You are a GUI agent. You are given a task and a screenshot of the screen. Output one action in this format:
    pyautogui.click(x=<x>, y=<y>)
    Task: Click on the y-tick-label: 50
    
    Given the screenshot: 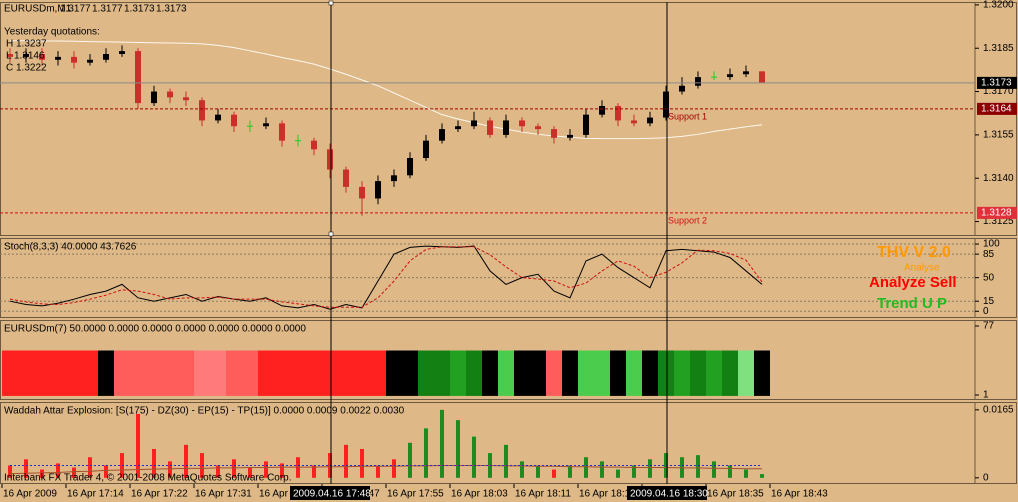 What is the action you would take?
    pyautogui.click(x=989, y=277)
    